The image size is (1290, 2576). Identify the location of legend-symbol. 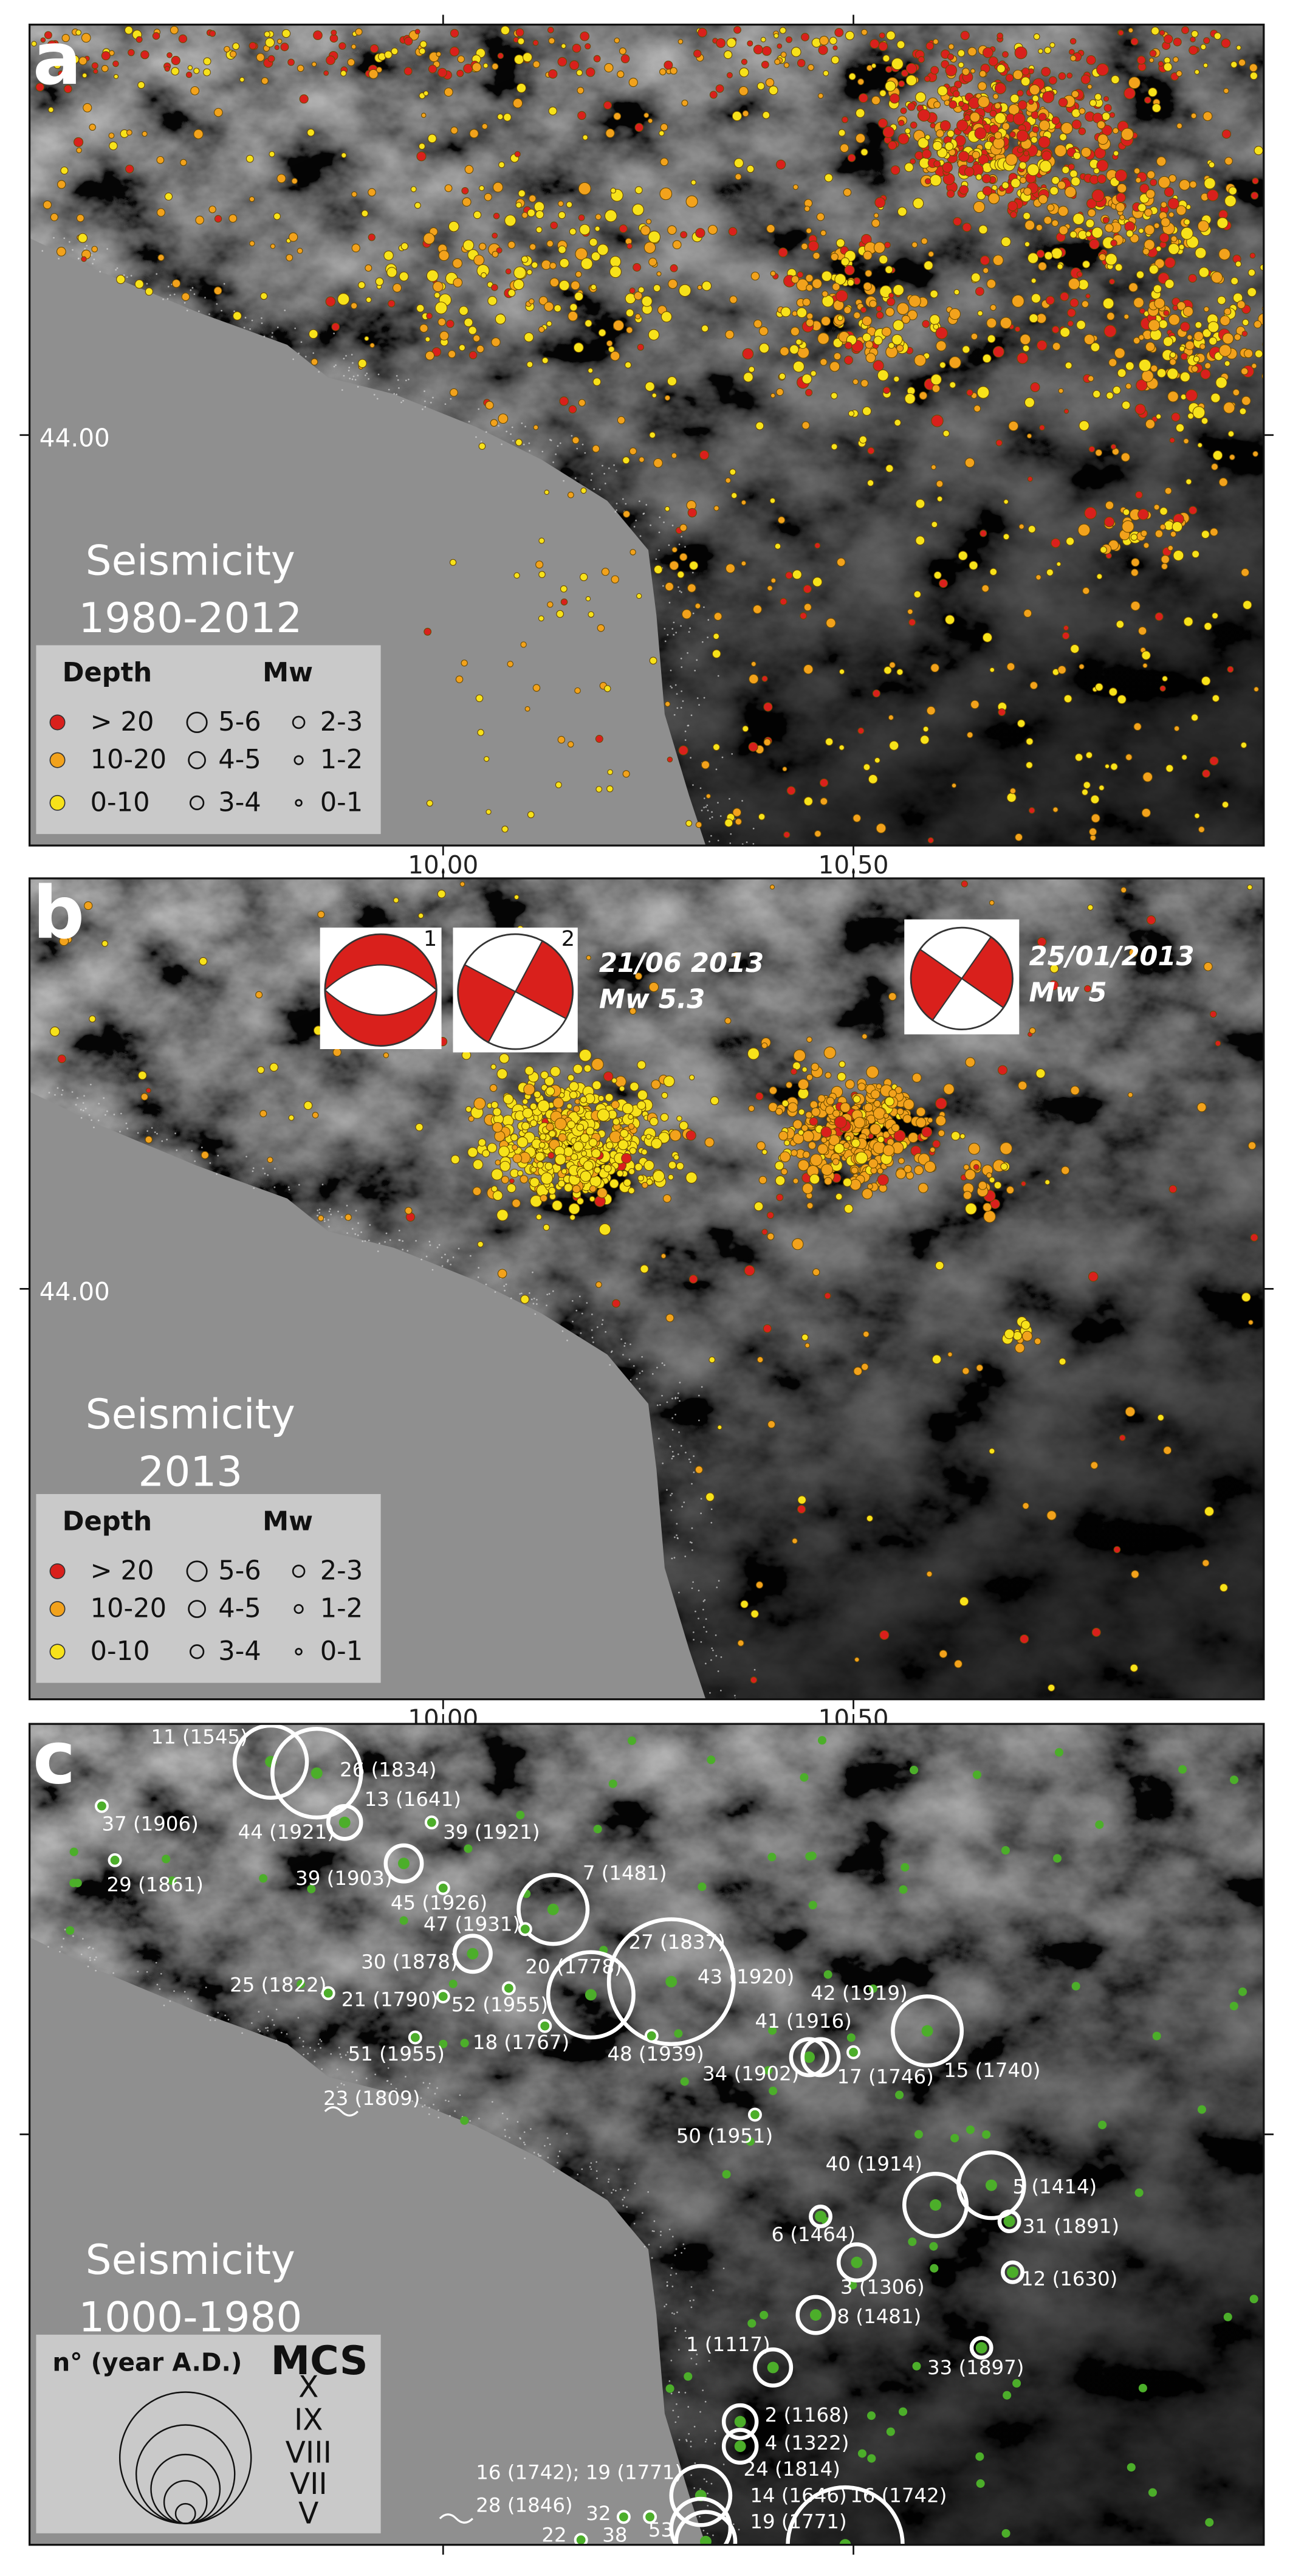
(57, 722).